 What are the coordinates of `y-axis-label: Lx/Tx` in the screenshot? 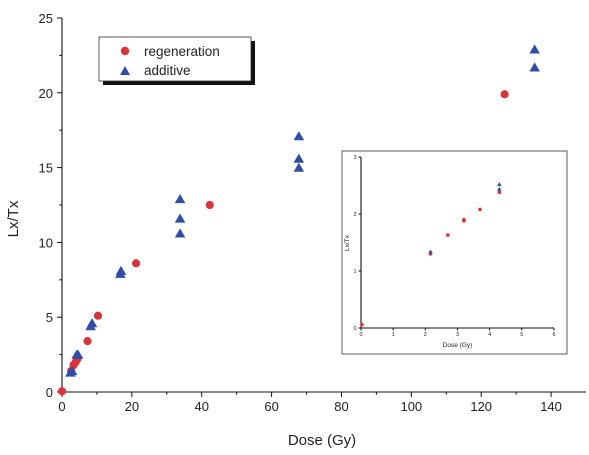 It's located at (13, 218).